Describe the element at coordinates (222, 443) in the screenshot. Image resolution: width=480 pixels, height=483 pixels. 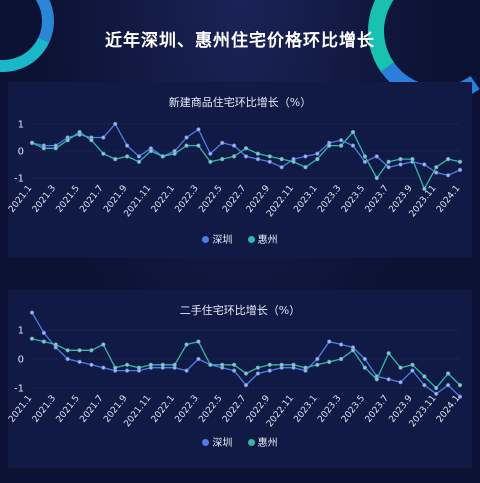
I see `legend-label: 深圳` at that location.